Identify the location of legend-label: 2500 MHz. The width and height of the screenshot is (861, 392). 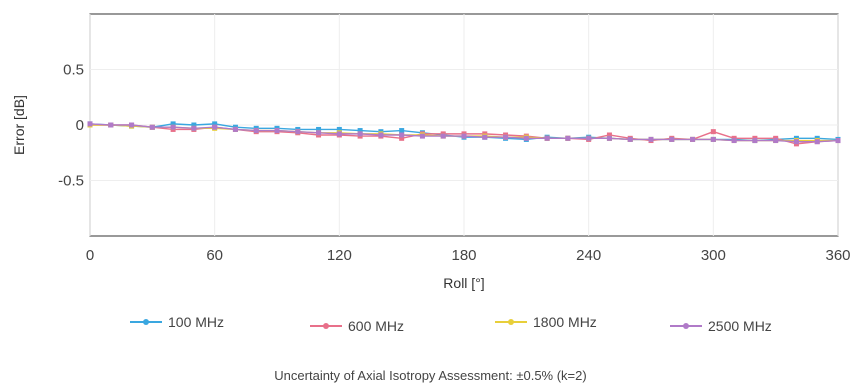
(740, 326).